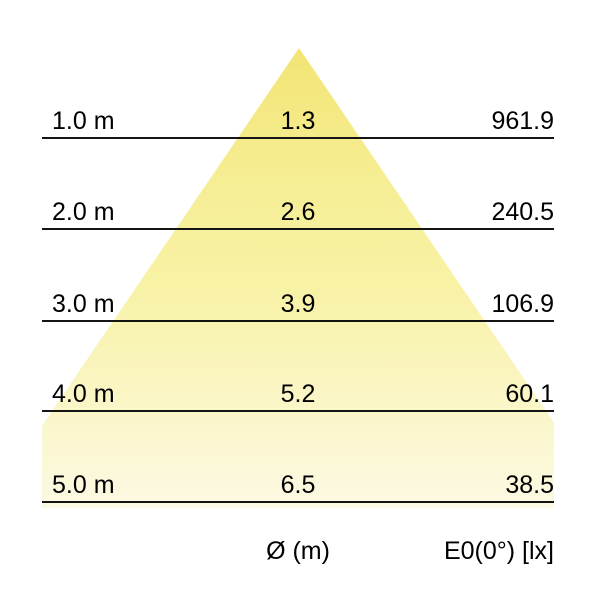 The height and width of the screenshot is (600, 600). Describe the element at coordinates (522, 121) in the screenshot. I see `illuminance-value: 961.9` at that location.